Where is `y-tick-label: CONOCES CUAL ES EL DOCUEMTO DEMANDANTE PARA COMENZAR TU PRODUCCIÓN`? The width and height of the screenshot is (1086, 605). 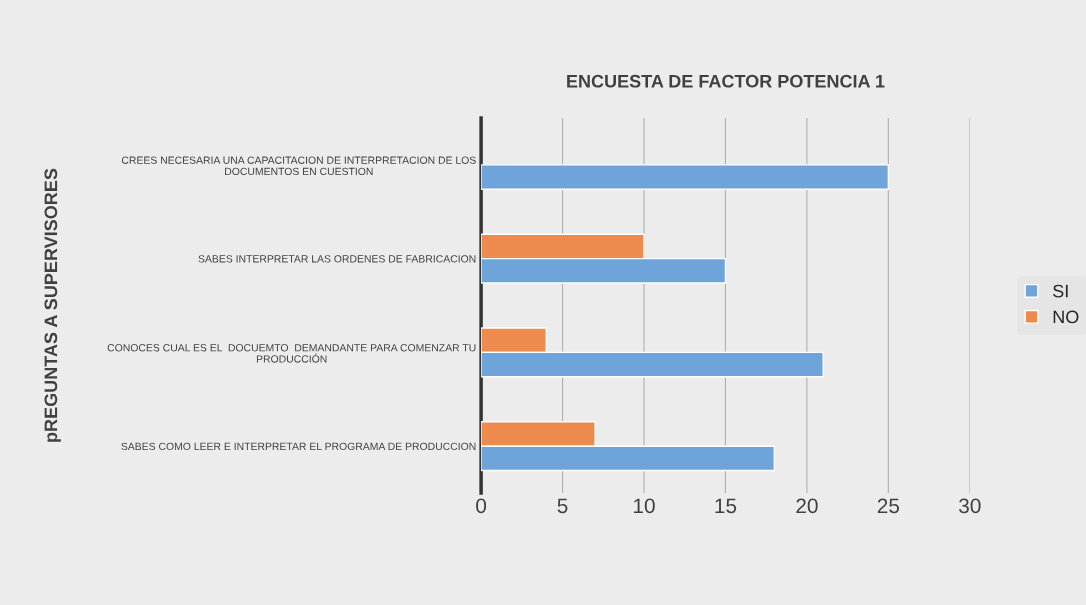 y-tick-label: CONOCES CUAL ES EL DOCUEMTO DEMANDANTE PARA COMENZAR TU PRODUCCIÓN is located at coordinates (291, 353).